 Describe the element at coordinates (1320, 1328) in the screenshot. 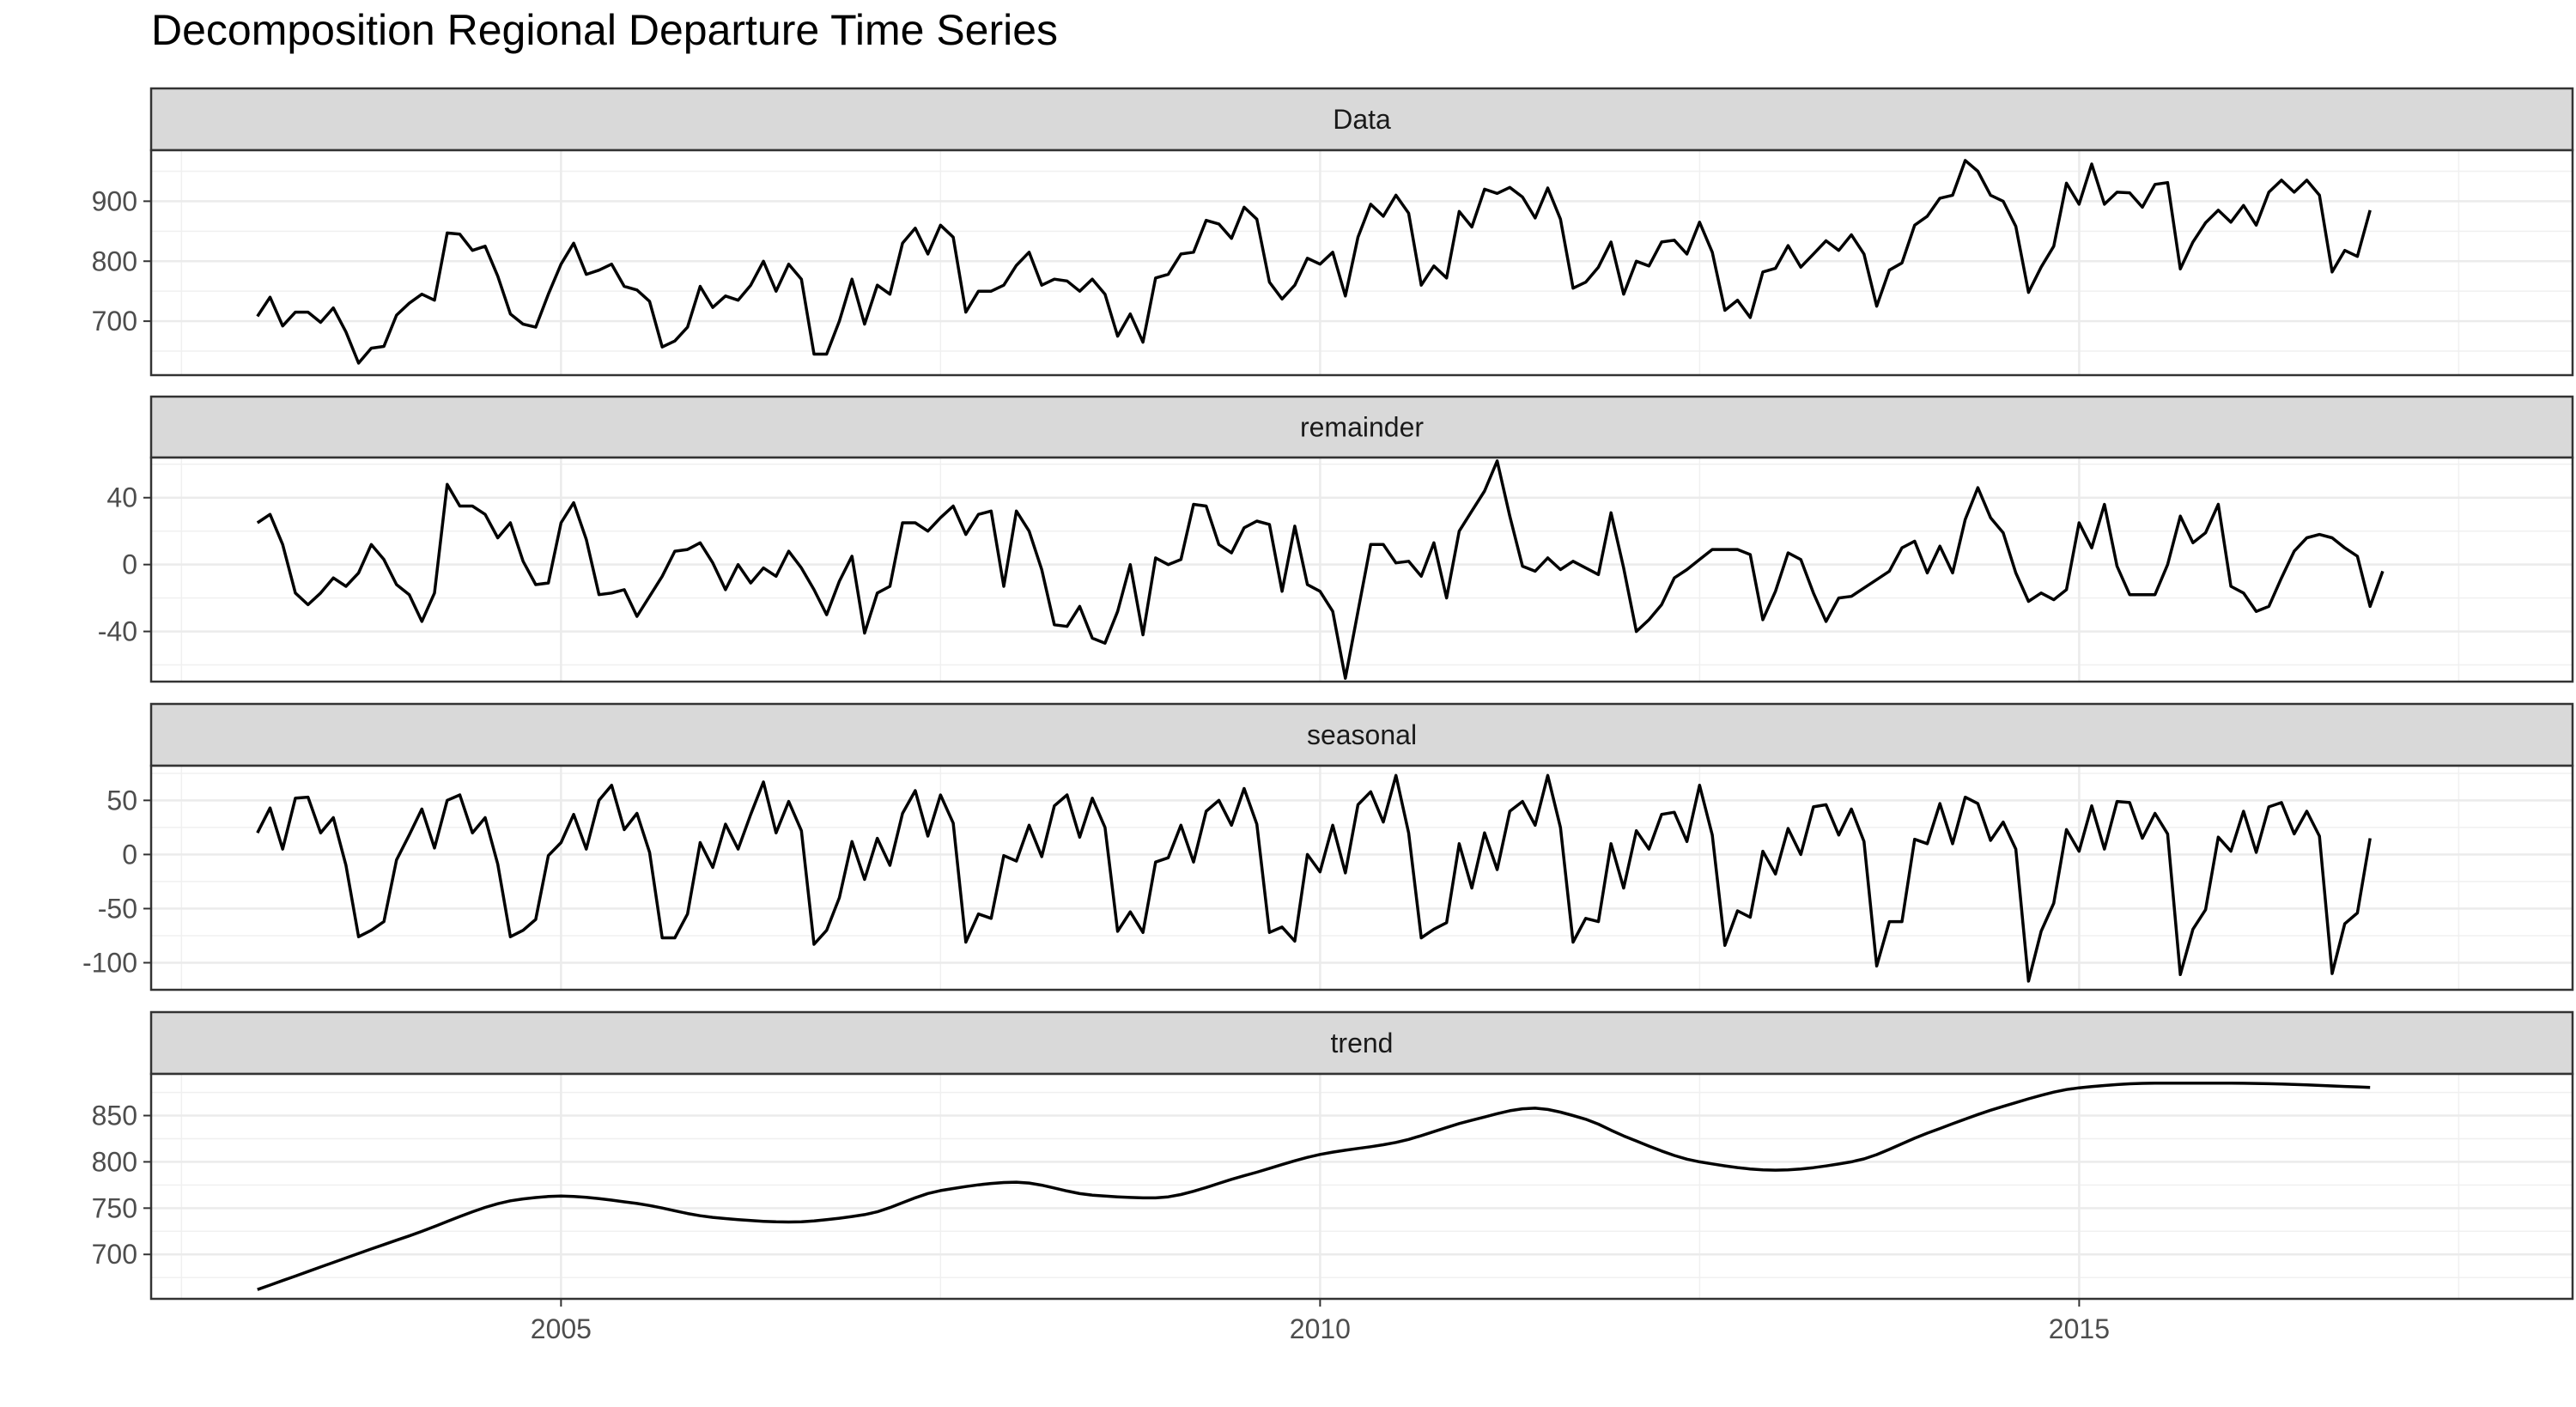

I see `x-tick-label: 2010` at that location.